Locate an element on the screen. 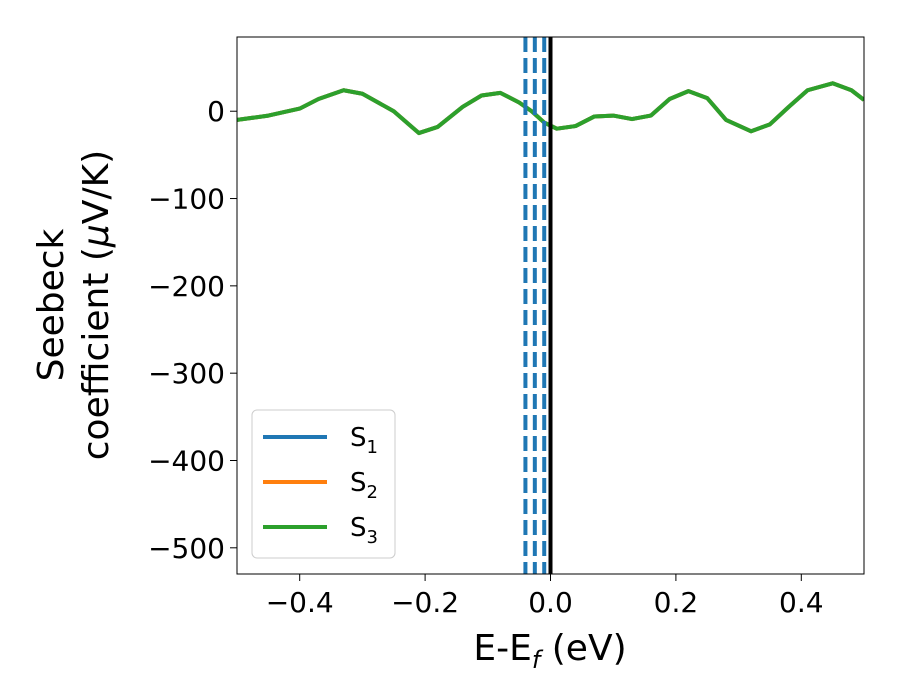 This screenshot has width=900, height=700. x-tick-label: 0.2 is located at coordinates (676, 602).